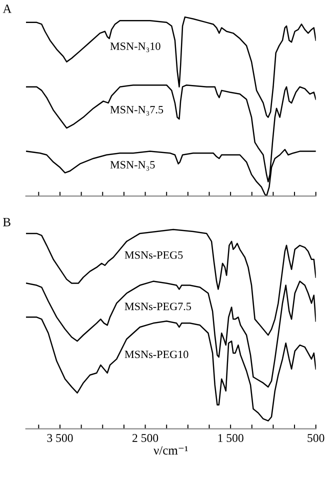 The height and width of the screenshot is (477, 336). I want to click on x-tick-label: 2 500, so click(145, 438).